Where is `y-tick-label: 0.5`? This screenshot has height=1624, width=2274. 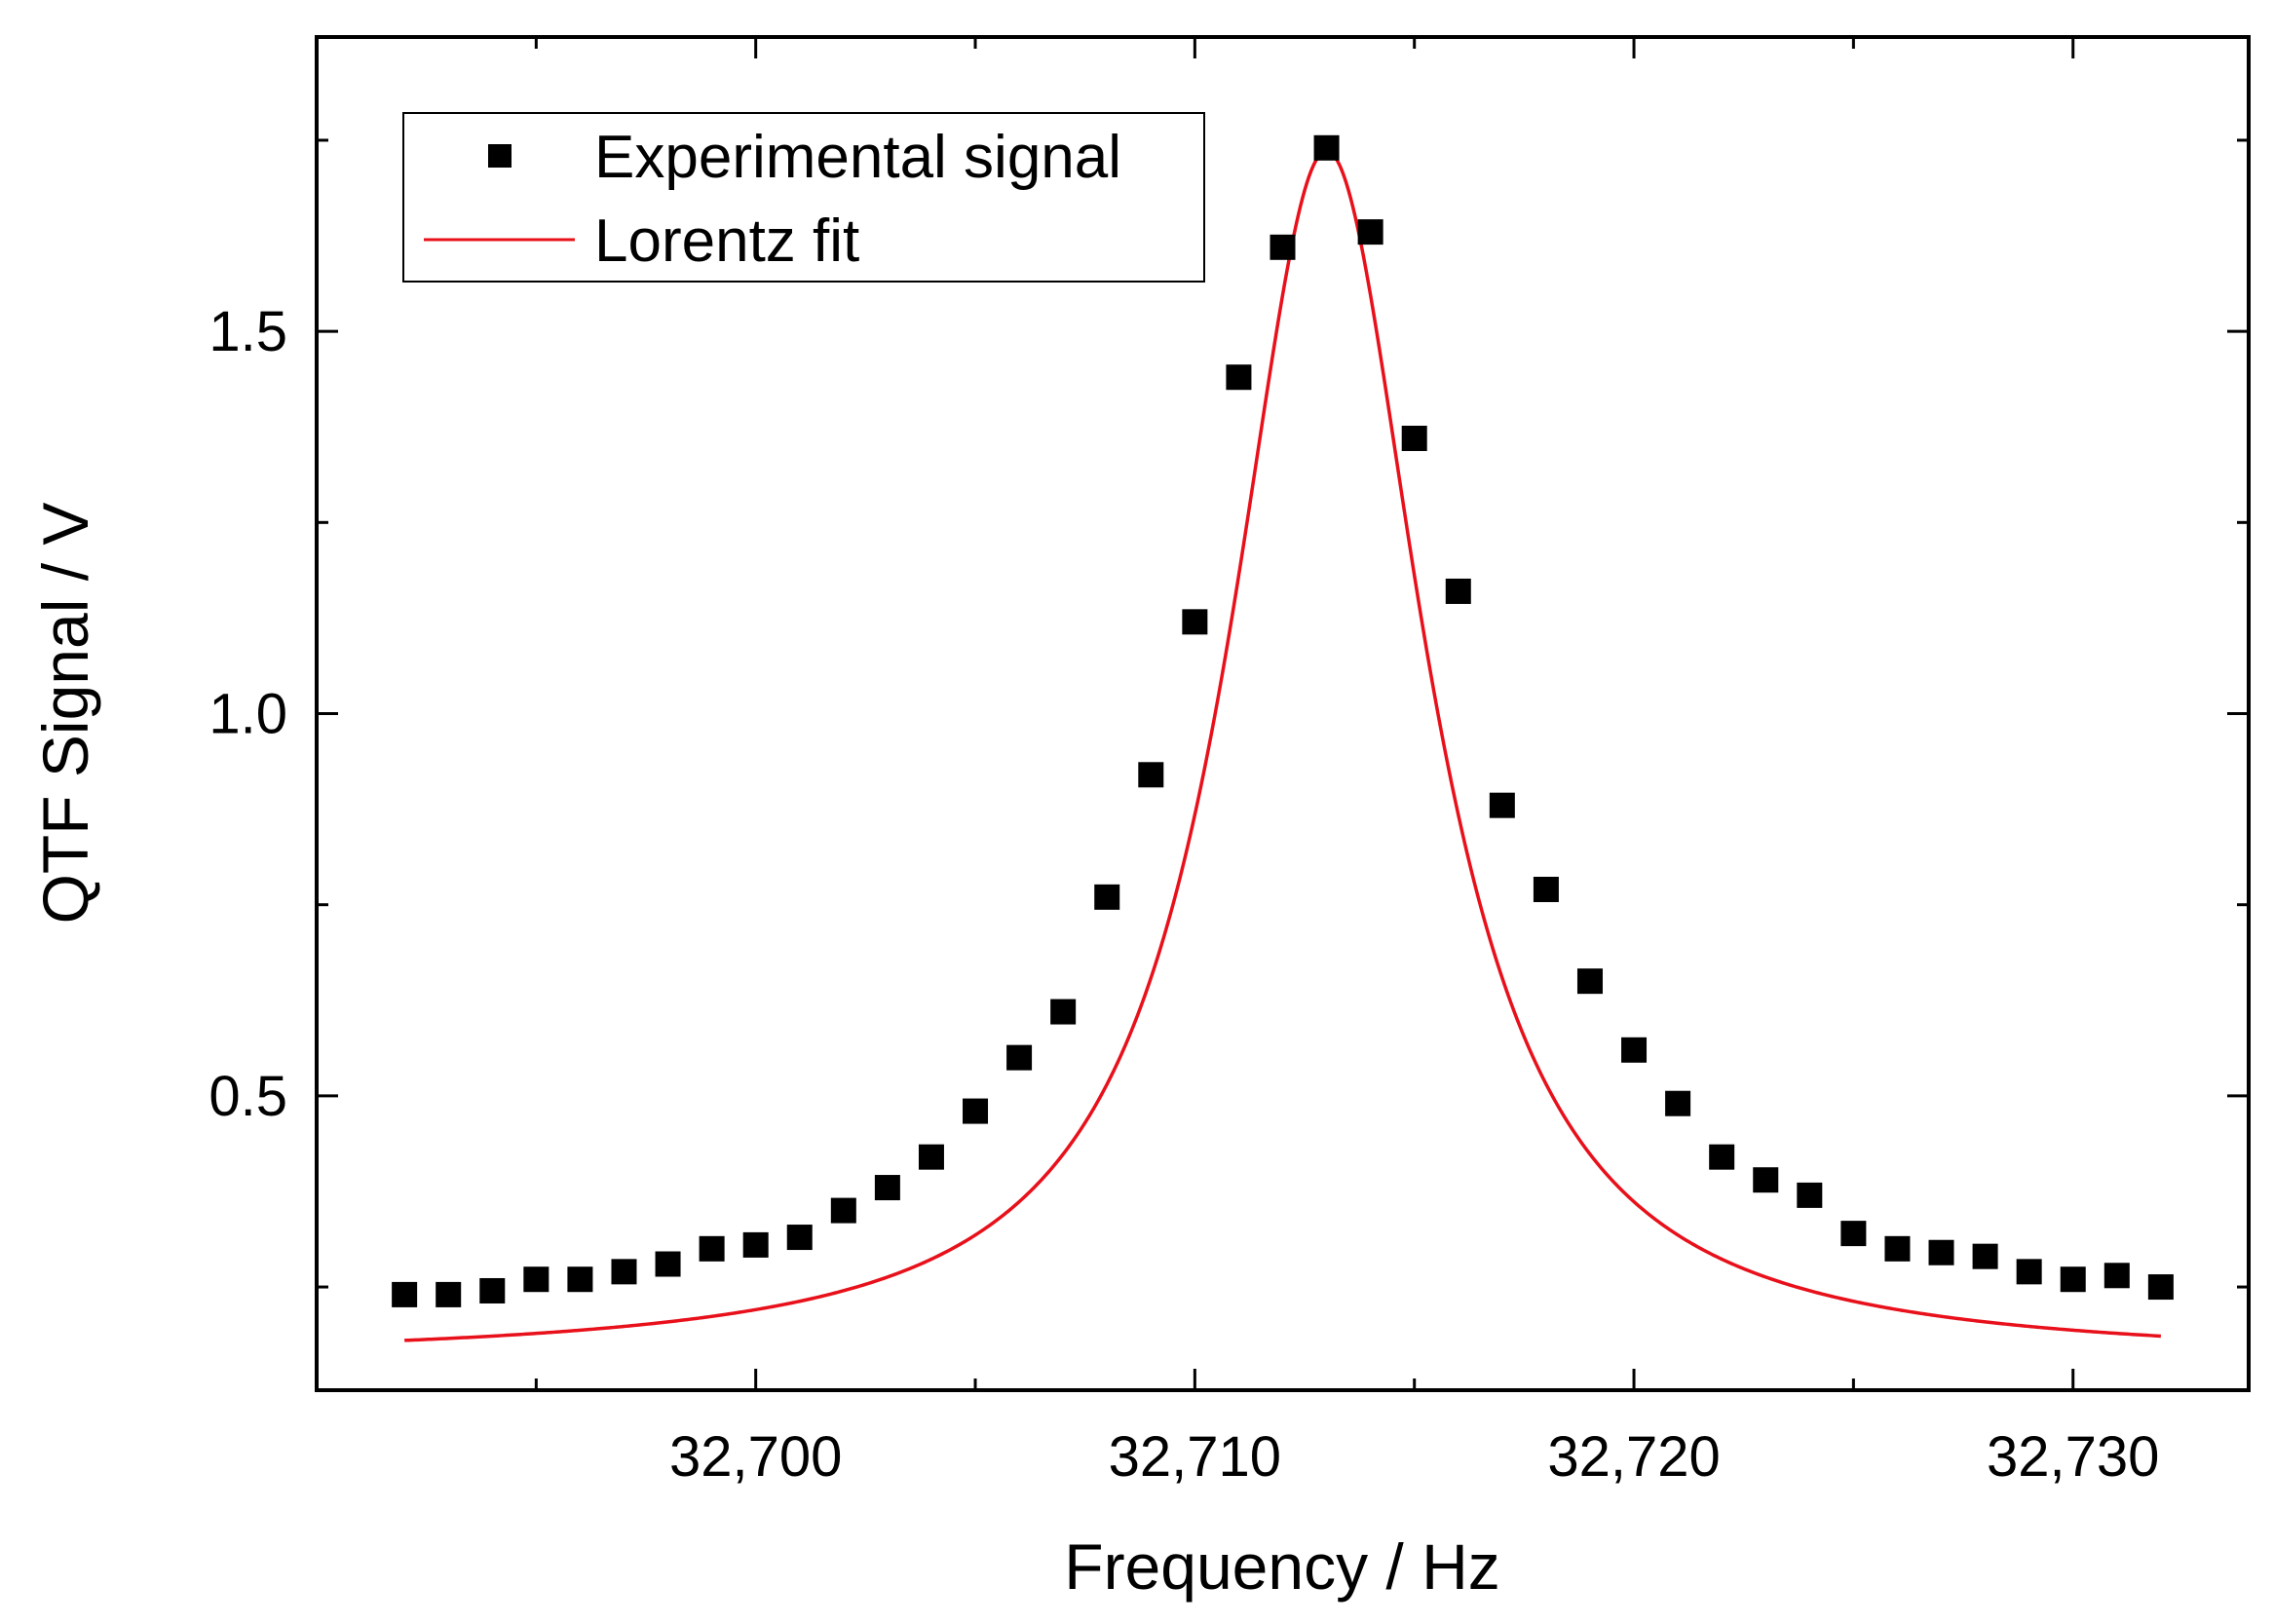 y-tick-label: 0.5 is located at coordinates (247, 1096).